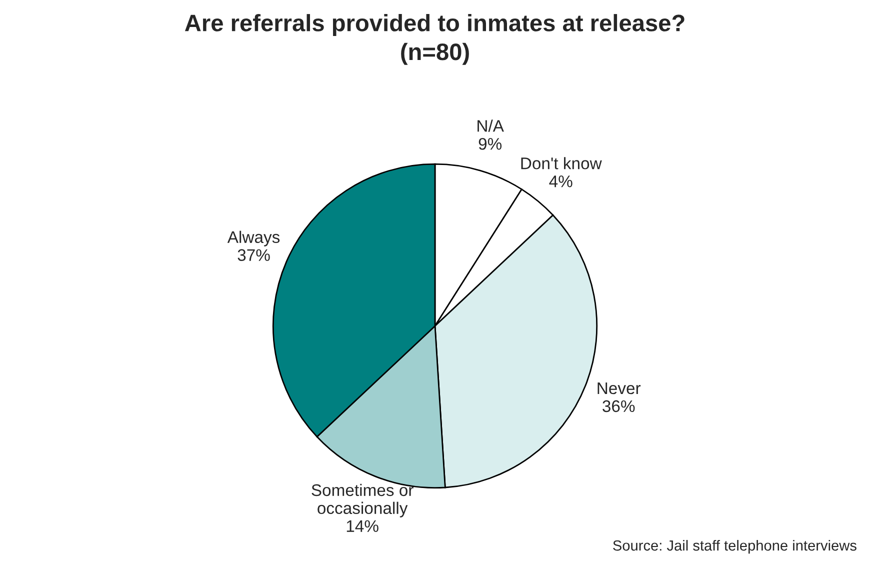  Describe the element at coordinates (490, 144) in the screenshot. I see `data-label: 9%` at that location.